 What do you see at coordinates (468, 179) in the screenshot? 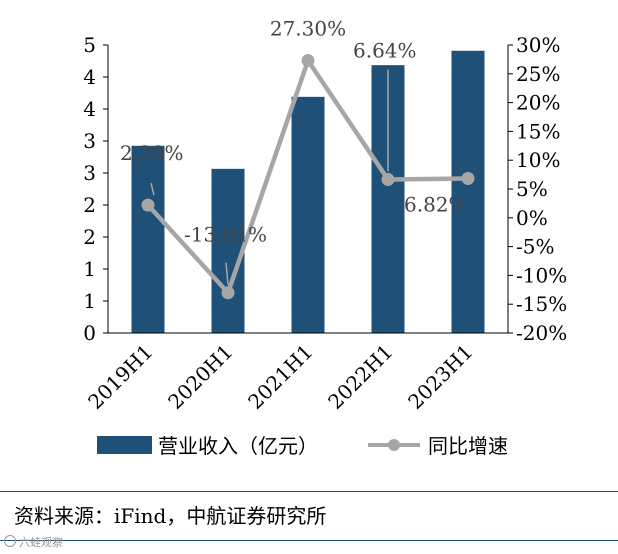
I see `growth-point-2023h1` at bounding box center [468, 179].